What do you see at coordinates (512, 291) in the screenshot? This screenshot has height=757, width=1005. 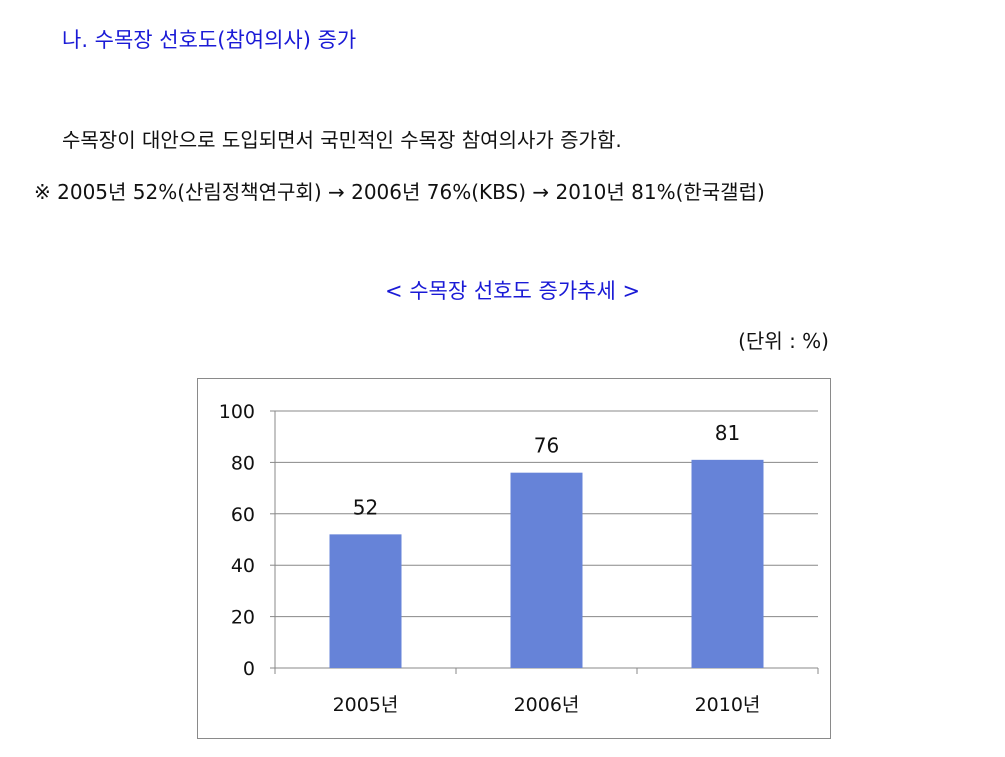 I see `chart-title: < 수목장 선호도 증가추세 >` at bounding box center [512, 291].